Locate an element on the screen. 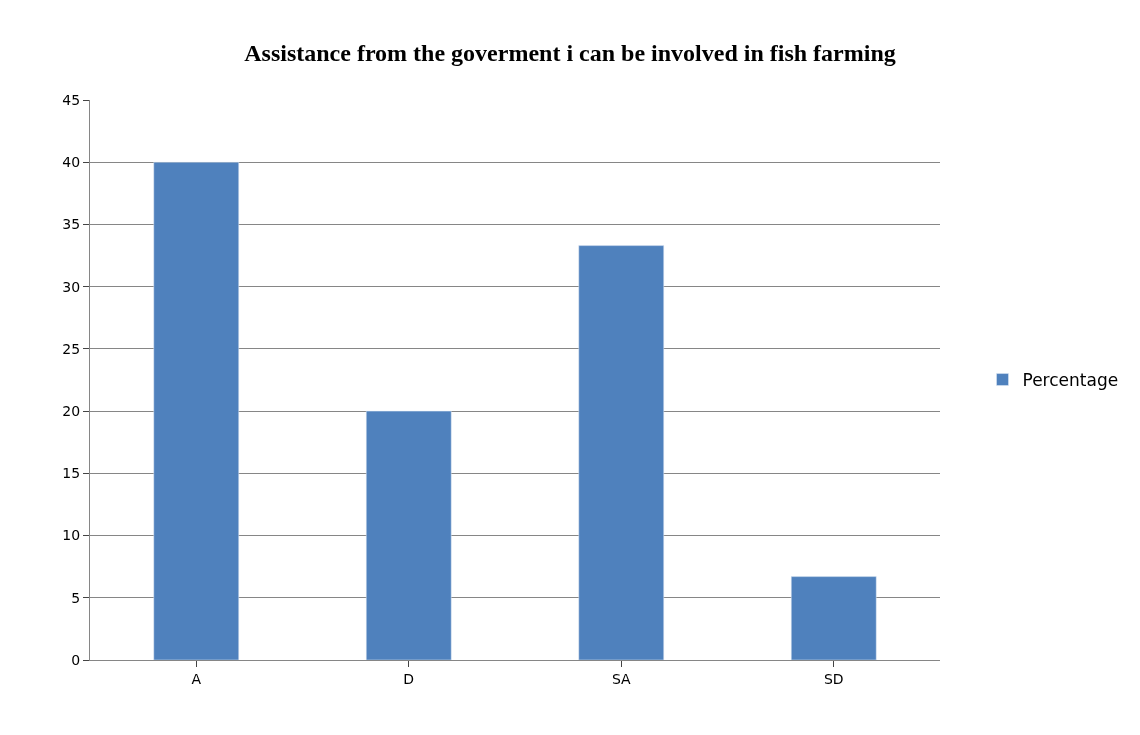  chart-title: Assistance from the goverment i can be involved in fish farming is located at coordinates (570, 52).